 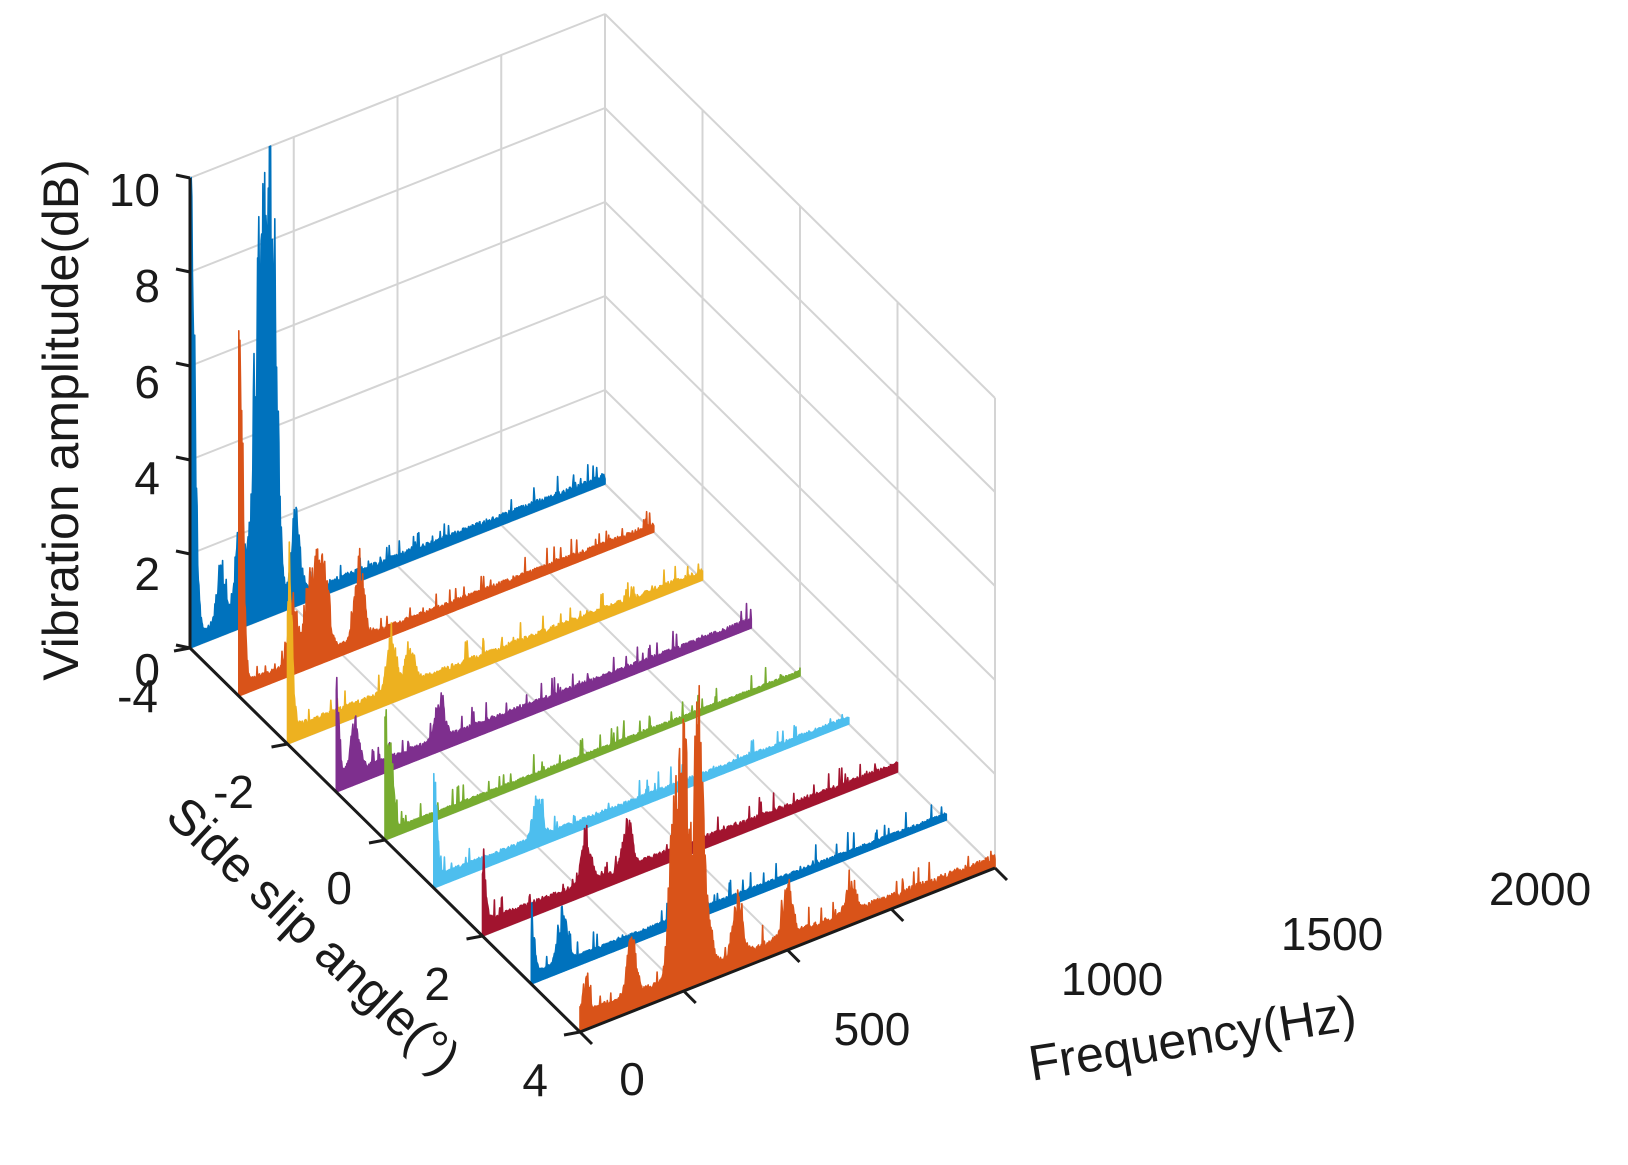 I want to click on y-tick-label: -2, so click(x=233, y=792).